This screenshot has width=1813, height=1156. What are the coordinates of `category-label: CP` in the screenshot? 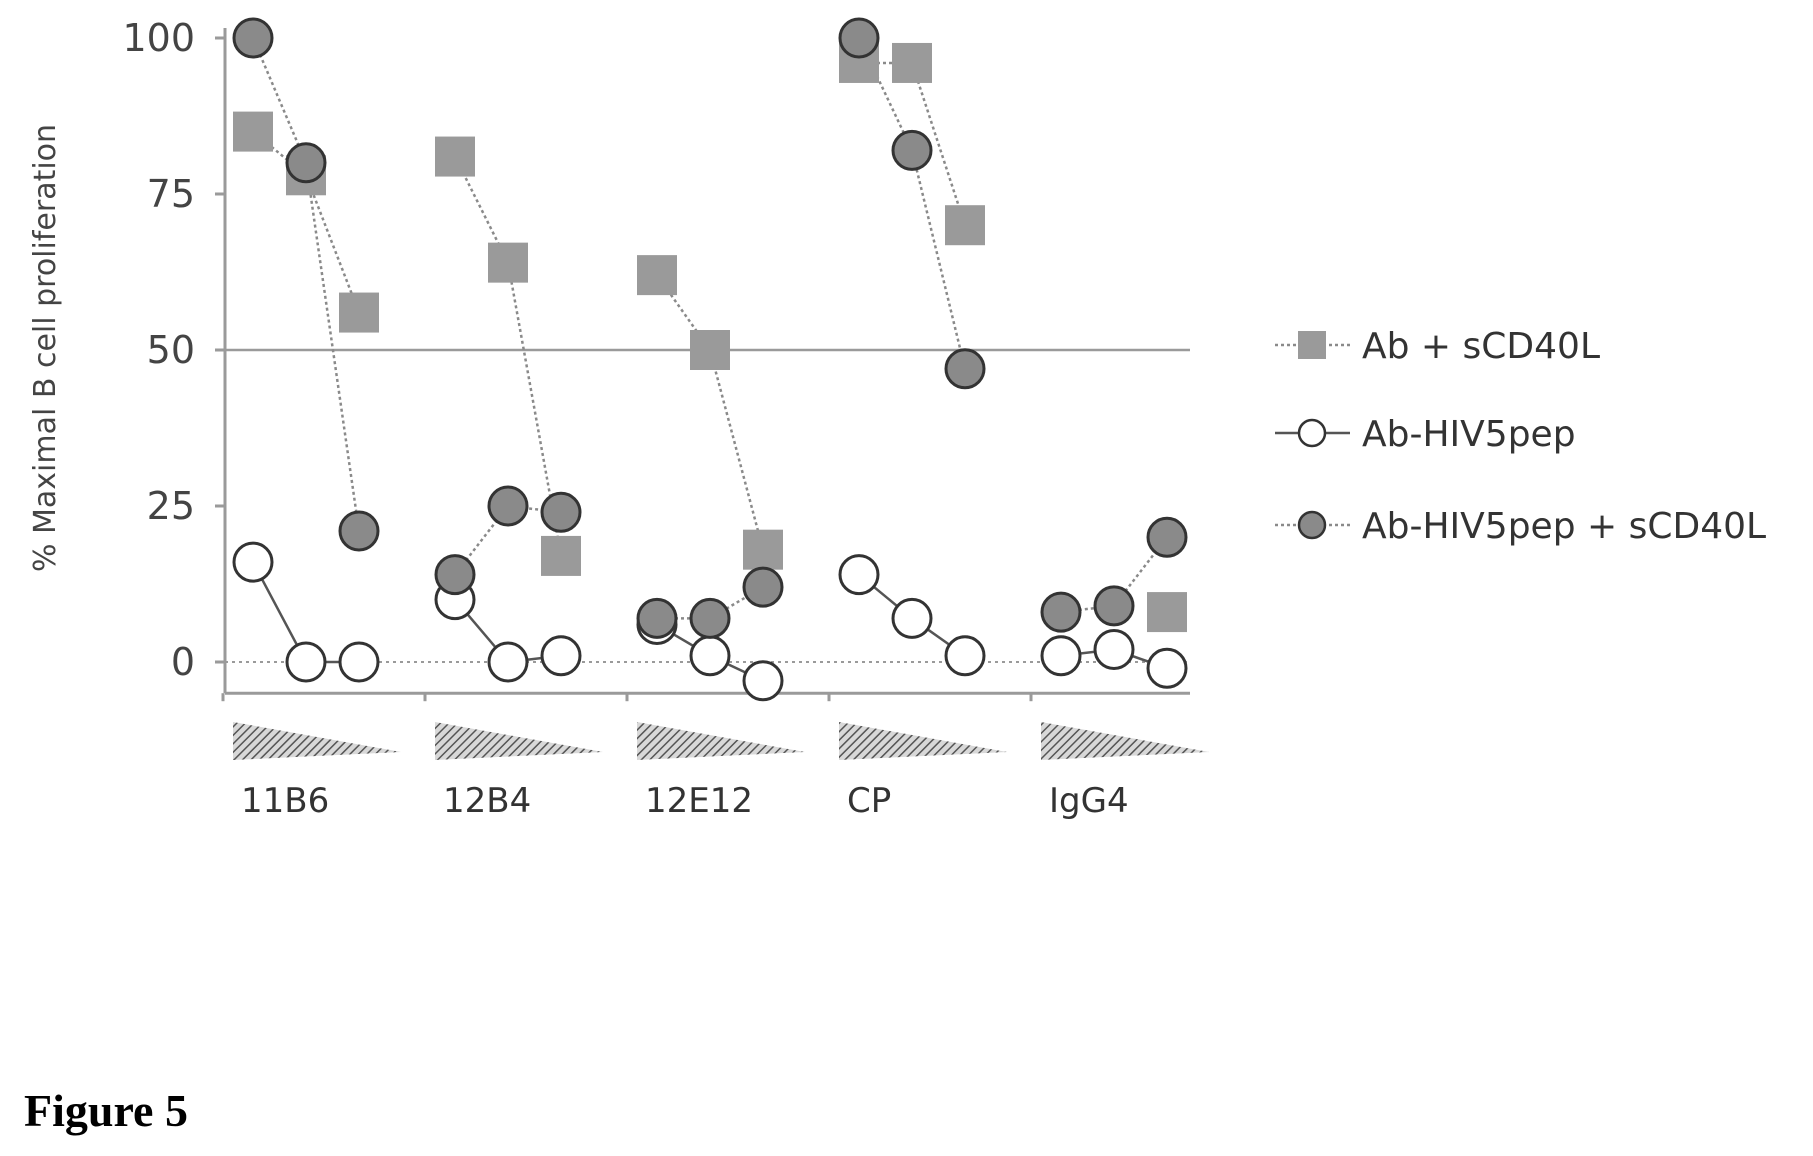 It's located at (869, 801).